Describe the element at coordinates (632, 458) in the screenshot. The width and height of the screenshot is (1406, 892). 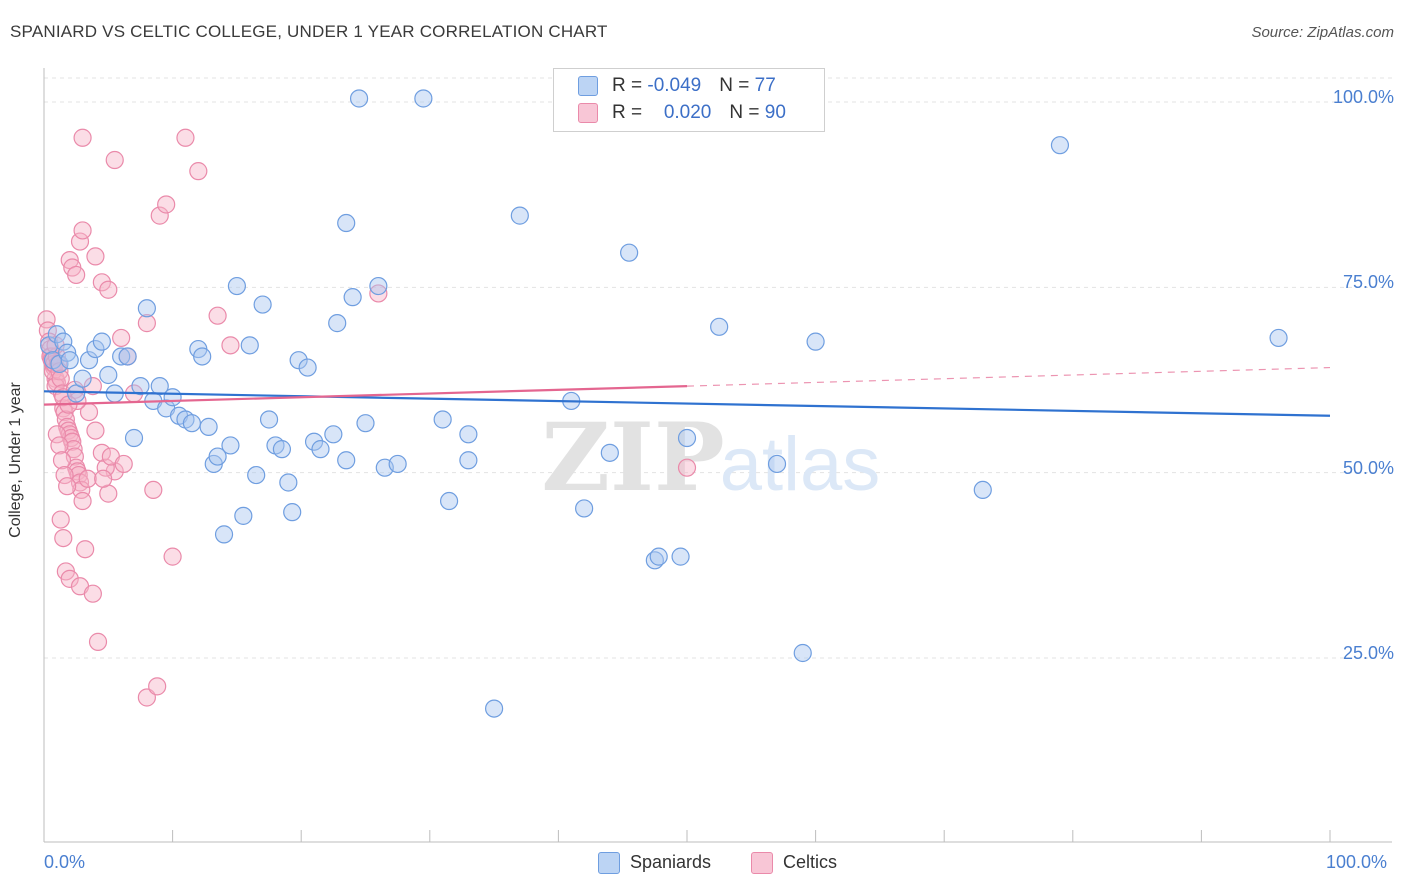
I see `watermark-zip: ZIP` at that location.